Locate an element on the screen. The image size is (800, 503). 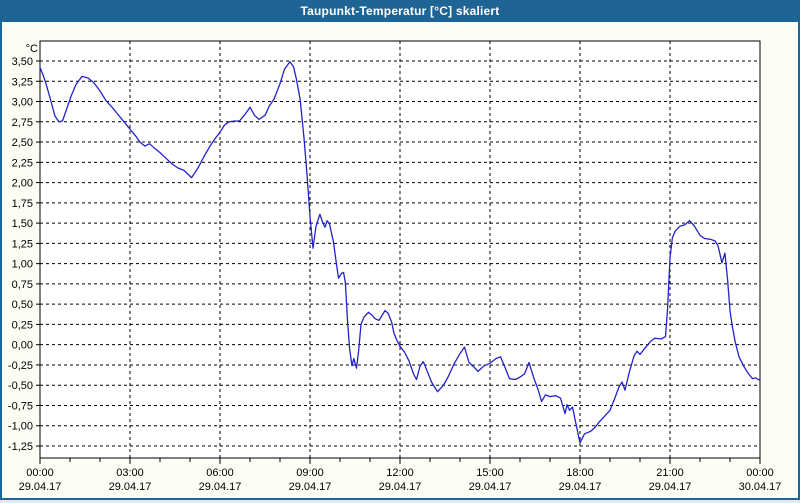
x-tick-time: 21:00 is located at coordinates (670, 473).